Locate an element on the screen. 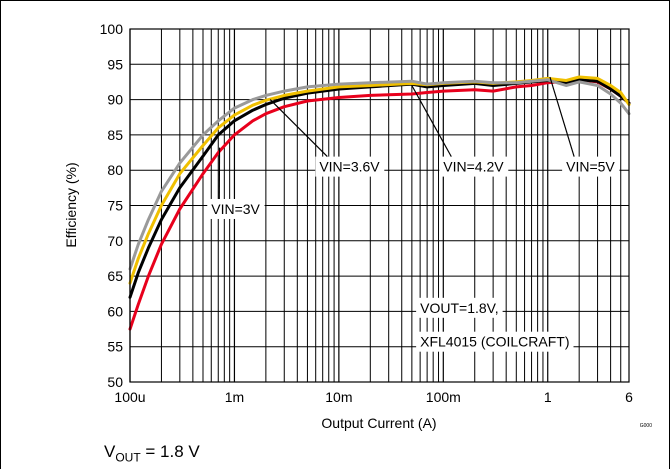 The height and width of the screenshot is (470, 671). caption-subscript: OUT is located at coordinates (128, 457).